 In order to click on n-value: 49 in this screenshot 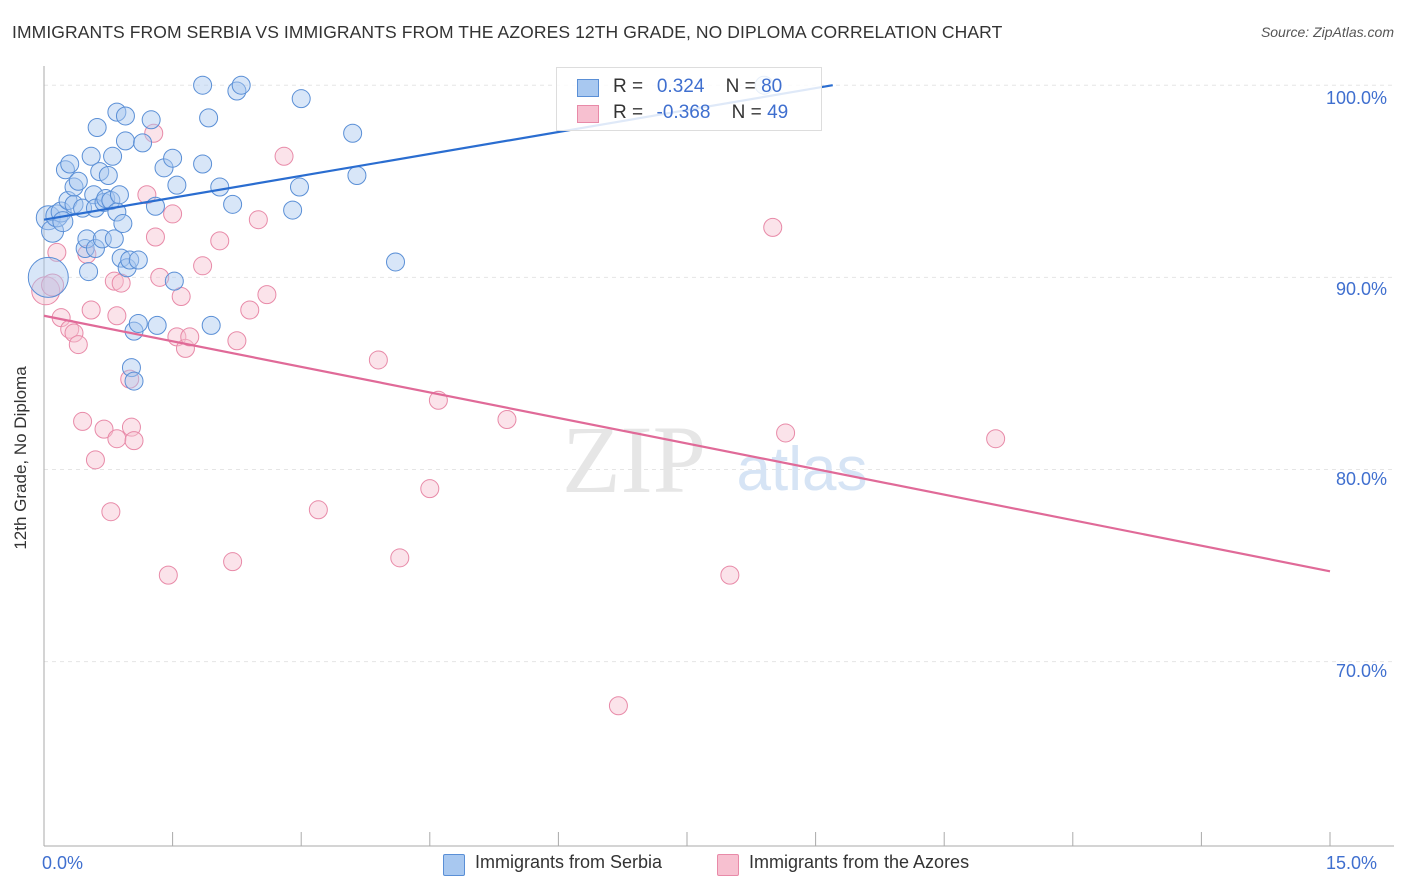, I will do `click(778, 112)`.